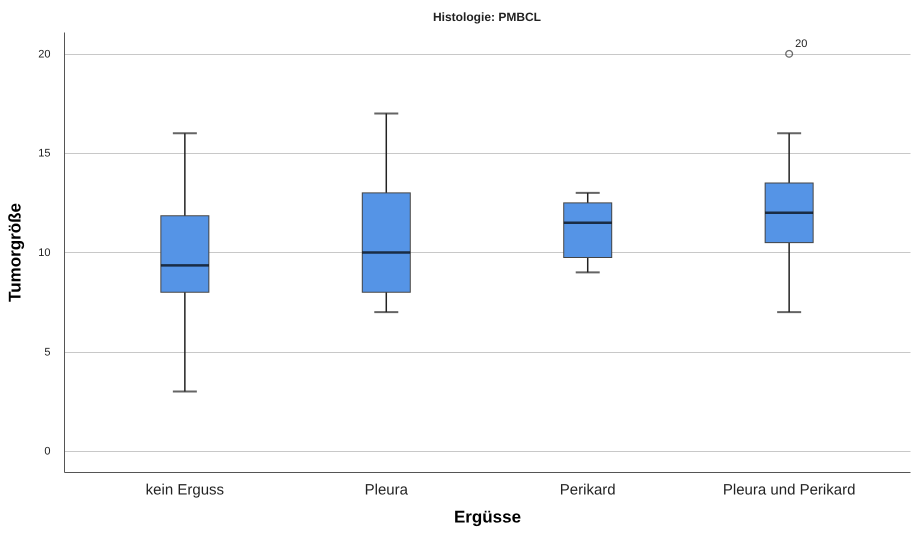  Describe the element at coordinates (44, 154) in the screenshot. I see `y-tick-label: 15` at that location.